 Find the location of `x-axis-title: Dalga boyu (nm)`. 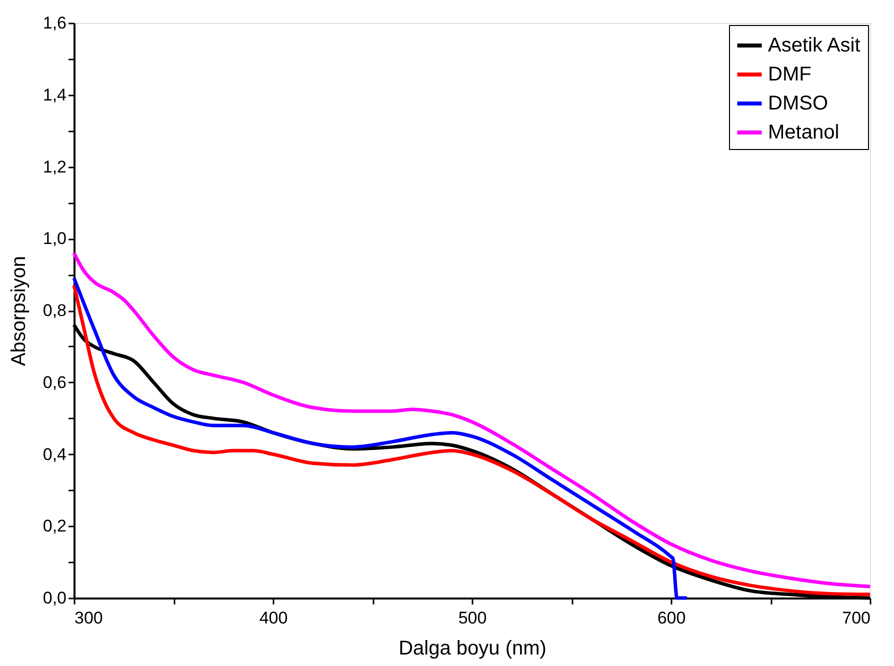

x-axis-title: Dalga boyu (nm) is located at coordinates (472, 649).